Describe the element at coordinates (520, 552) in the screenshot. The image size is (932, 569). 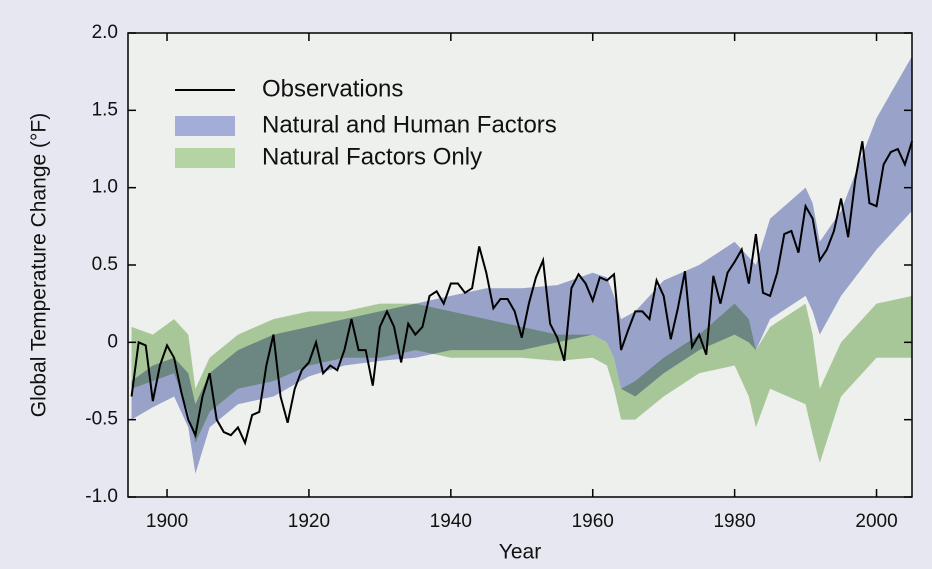
I see `x-axis-title: Year` at that location.